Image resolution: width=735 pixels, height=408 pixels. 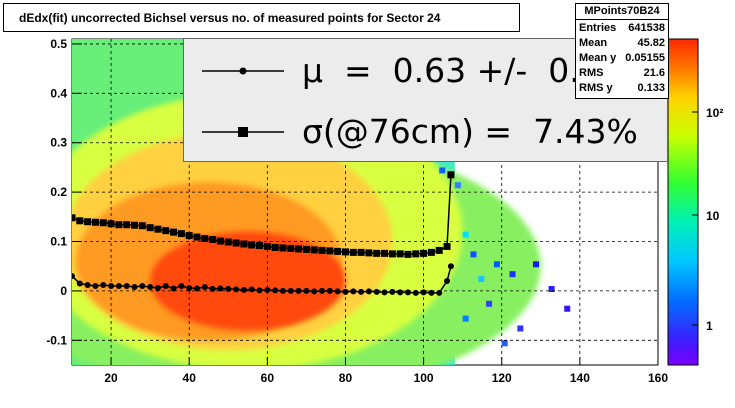 What do you see at coordinates (346, 378) in the screenshot?
I see `x-tick-label: 80` at bounding box center [346, 378].